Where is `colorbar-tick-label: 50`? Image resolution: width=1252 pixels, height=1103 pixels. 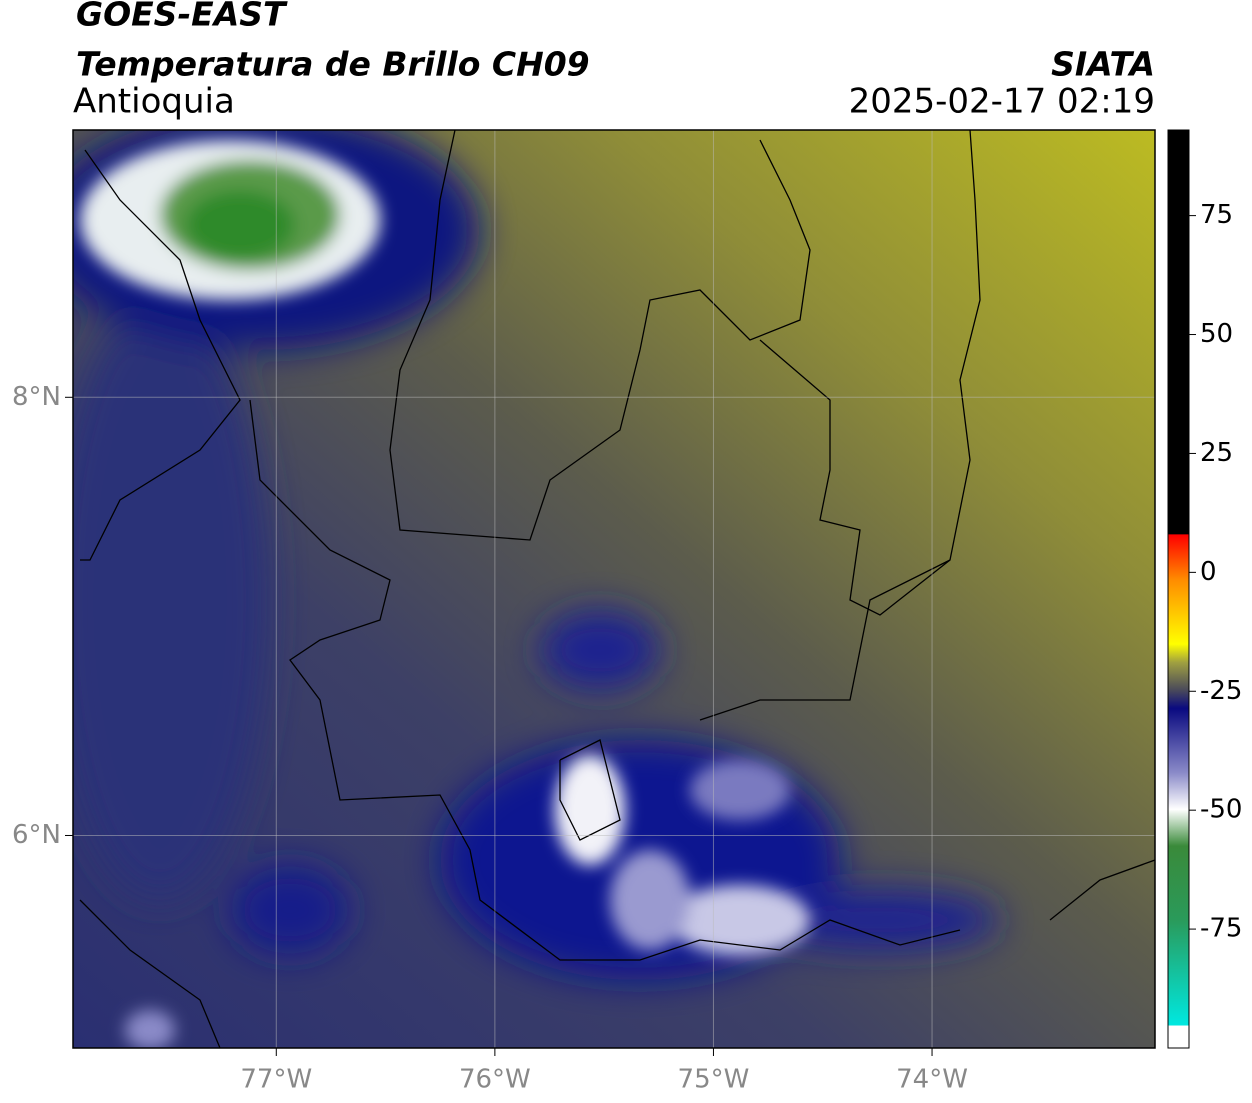
colorbar-tick-label: 50 is located at coordinates (1216, 334).